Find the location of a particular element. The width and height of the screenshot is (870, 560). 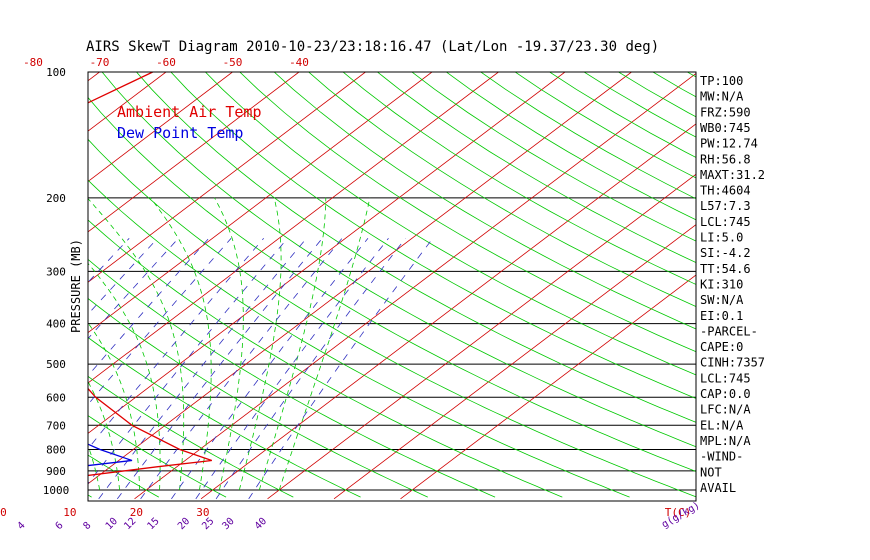

index-entry: RH:56.8 is located at coordinates (725, 159).